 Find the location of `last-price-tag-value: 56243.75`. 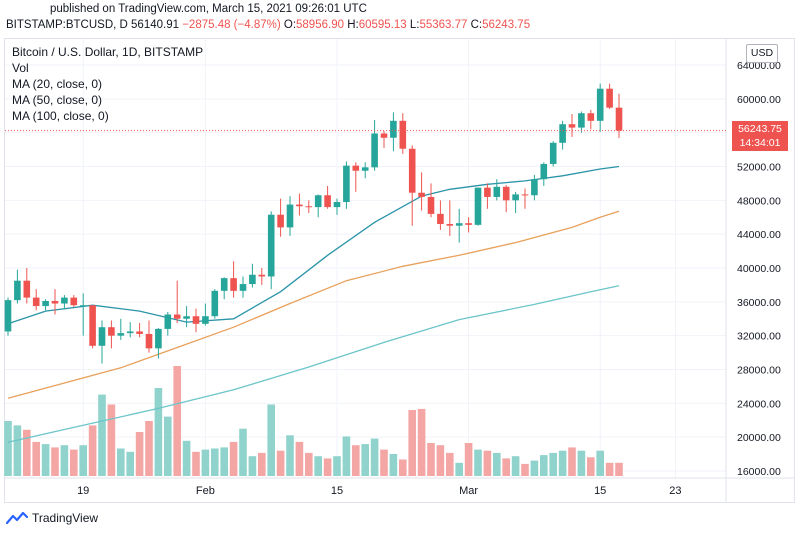

last-price-tag-value: 56243.75 is located at coordinates (760, 129).